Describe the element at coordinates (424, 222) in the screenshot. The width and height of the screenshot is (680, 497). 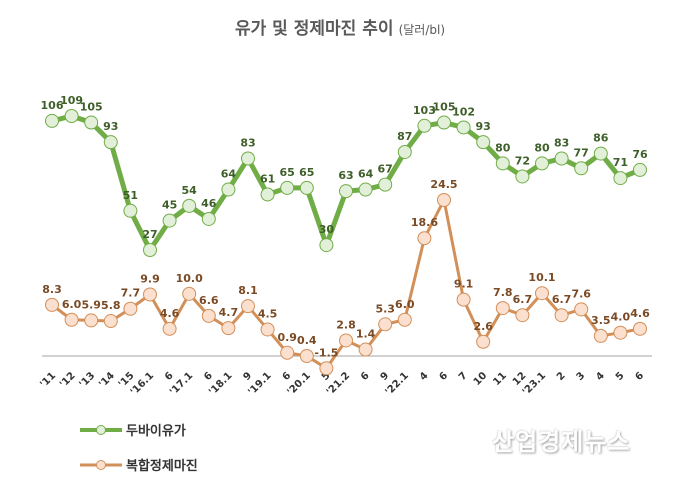
I see `data-label-margin: 18.6` at that location.